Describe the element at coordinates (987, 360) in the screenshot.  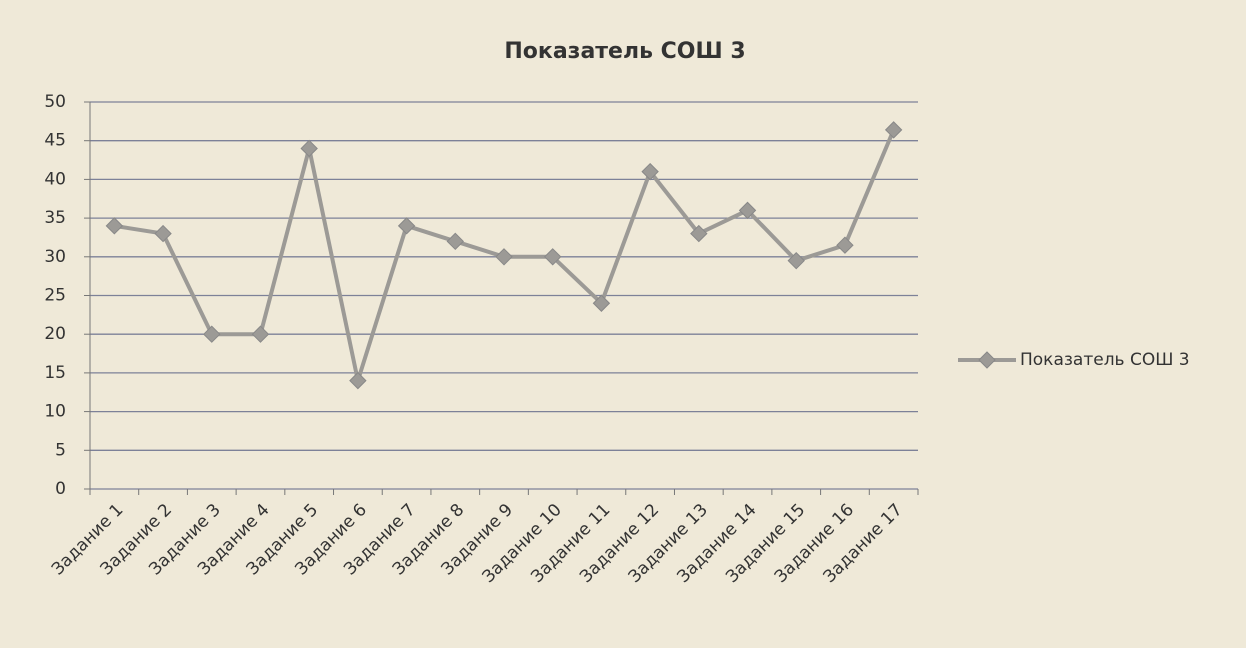
I see `legend-marker` at that location.